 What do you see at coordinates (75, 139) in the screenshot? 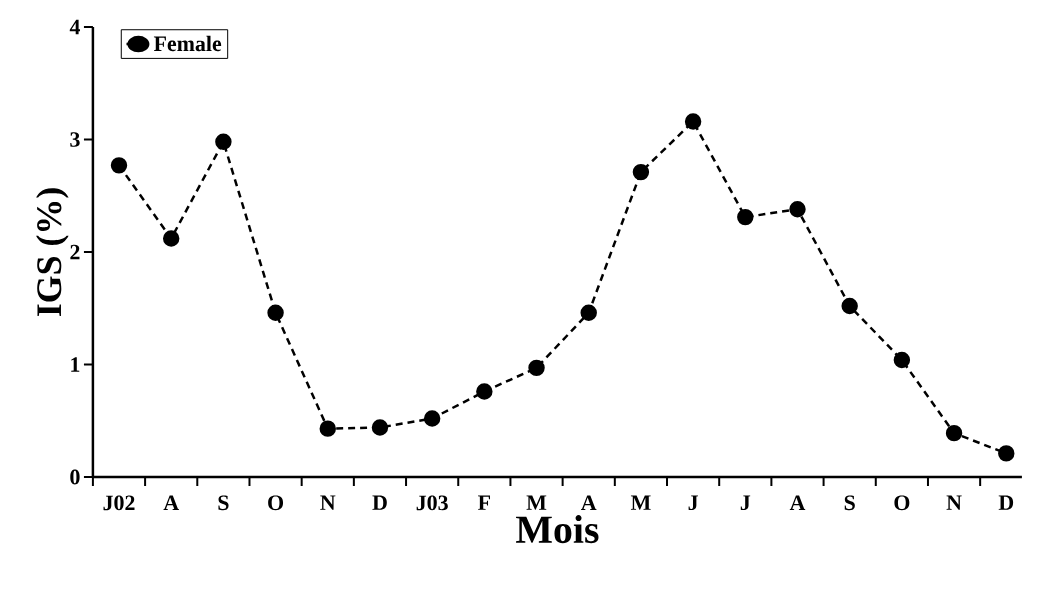
I see `y-tick-label: 3` at bounding box center [75, 139].